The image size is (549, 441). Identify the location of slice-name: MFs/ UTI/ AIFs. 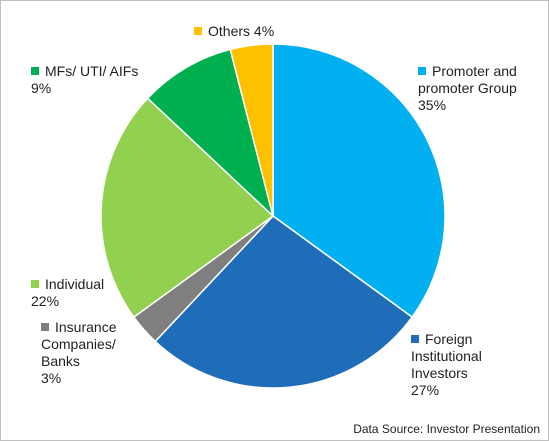
(92, 71).